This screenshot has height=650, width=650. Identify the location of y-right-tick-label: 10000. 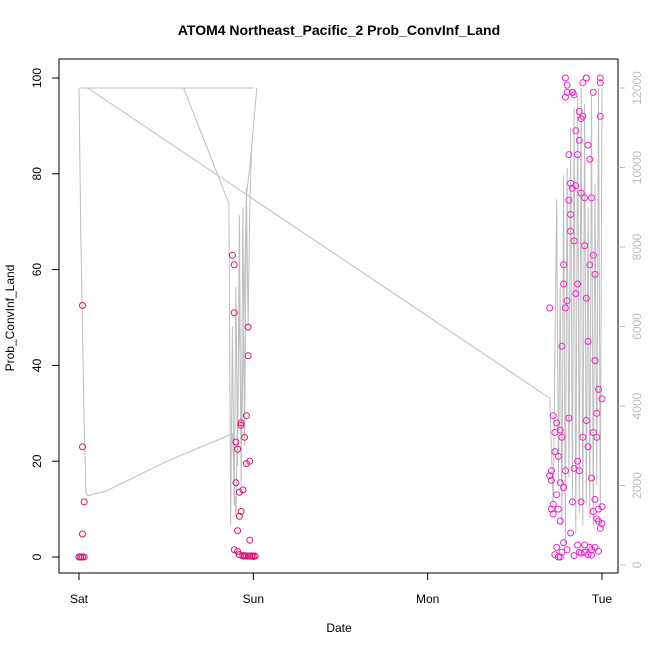
(637, 167).